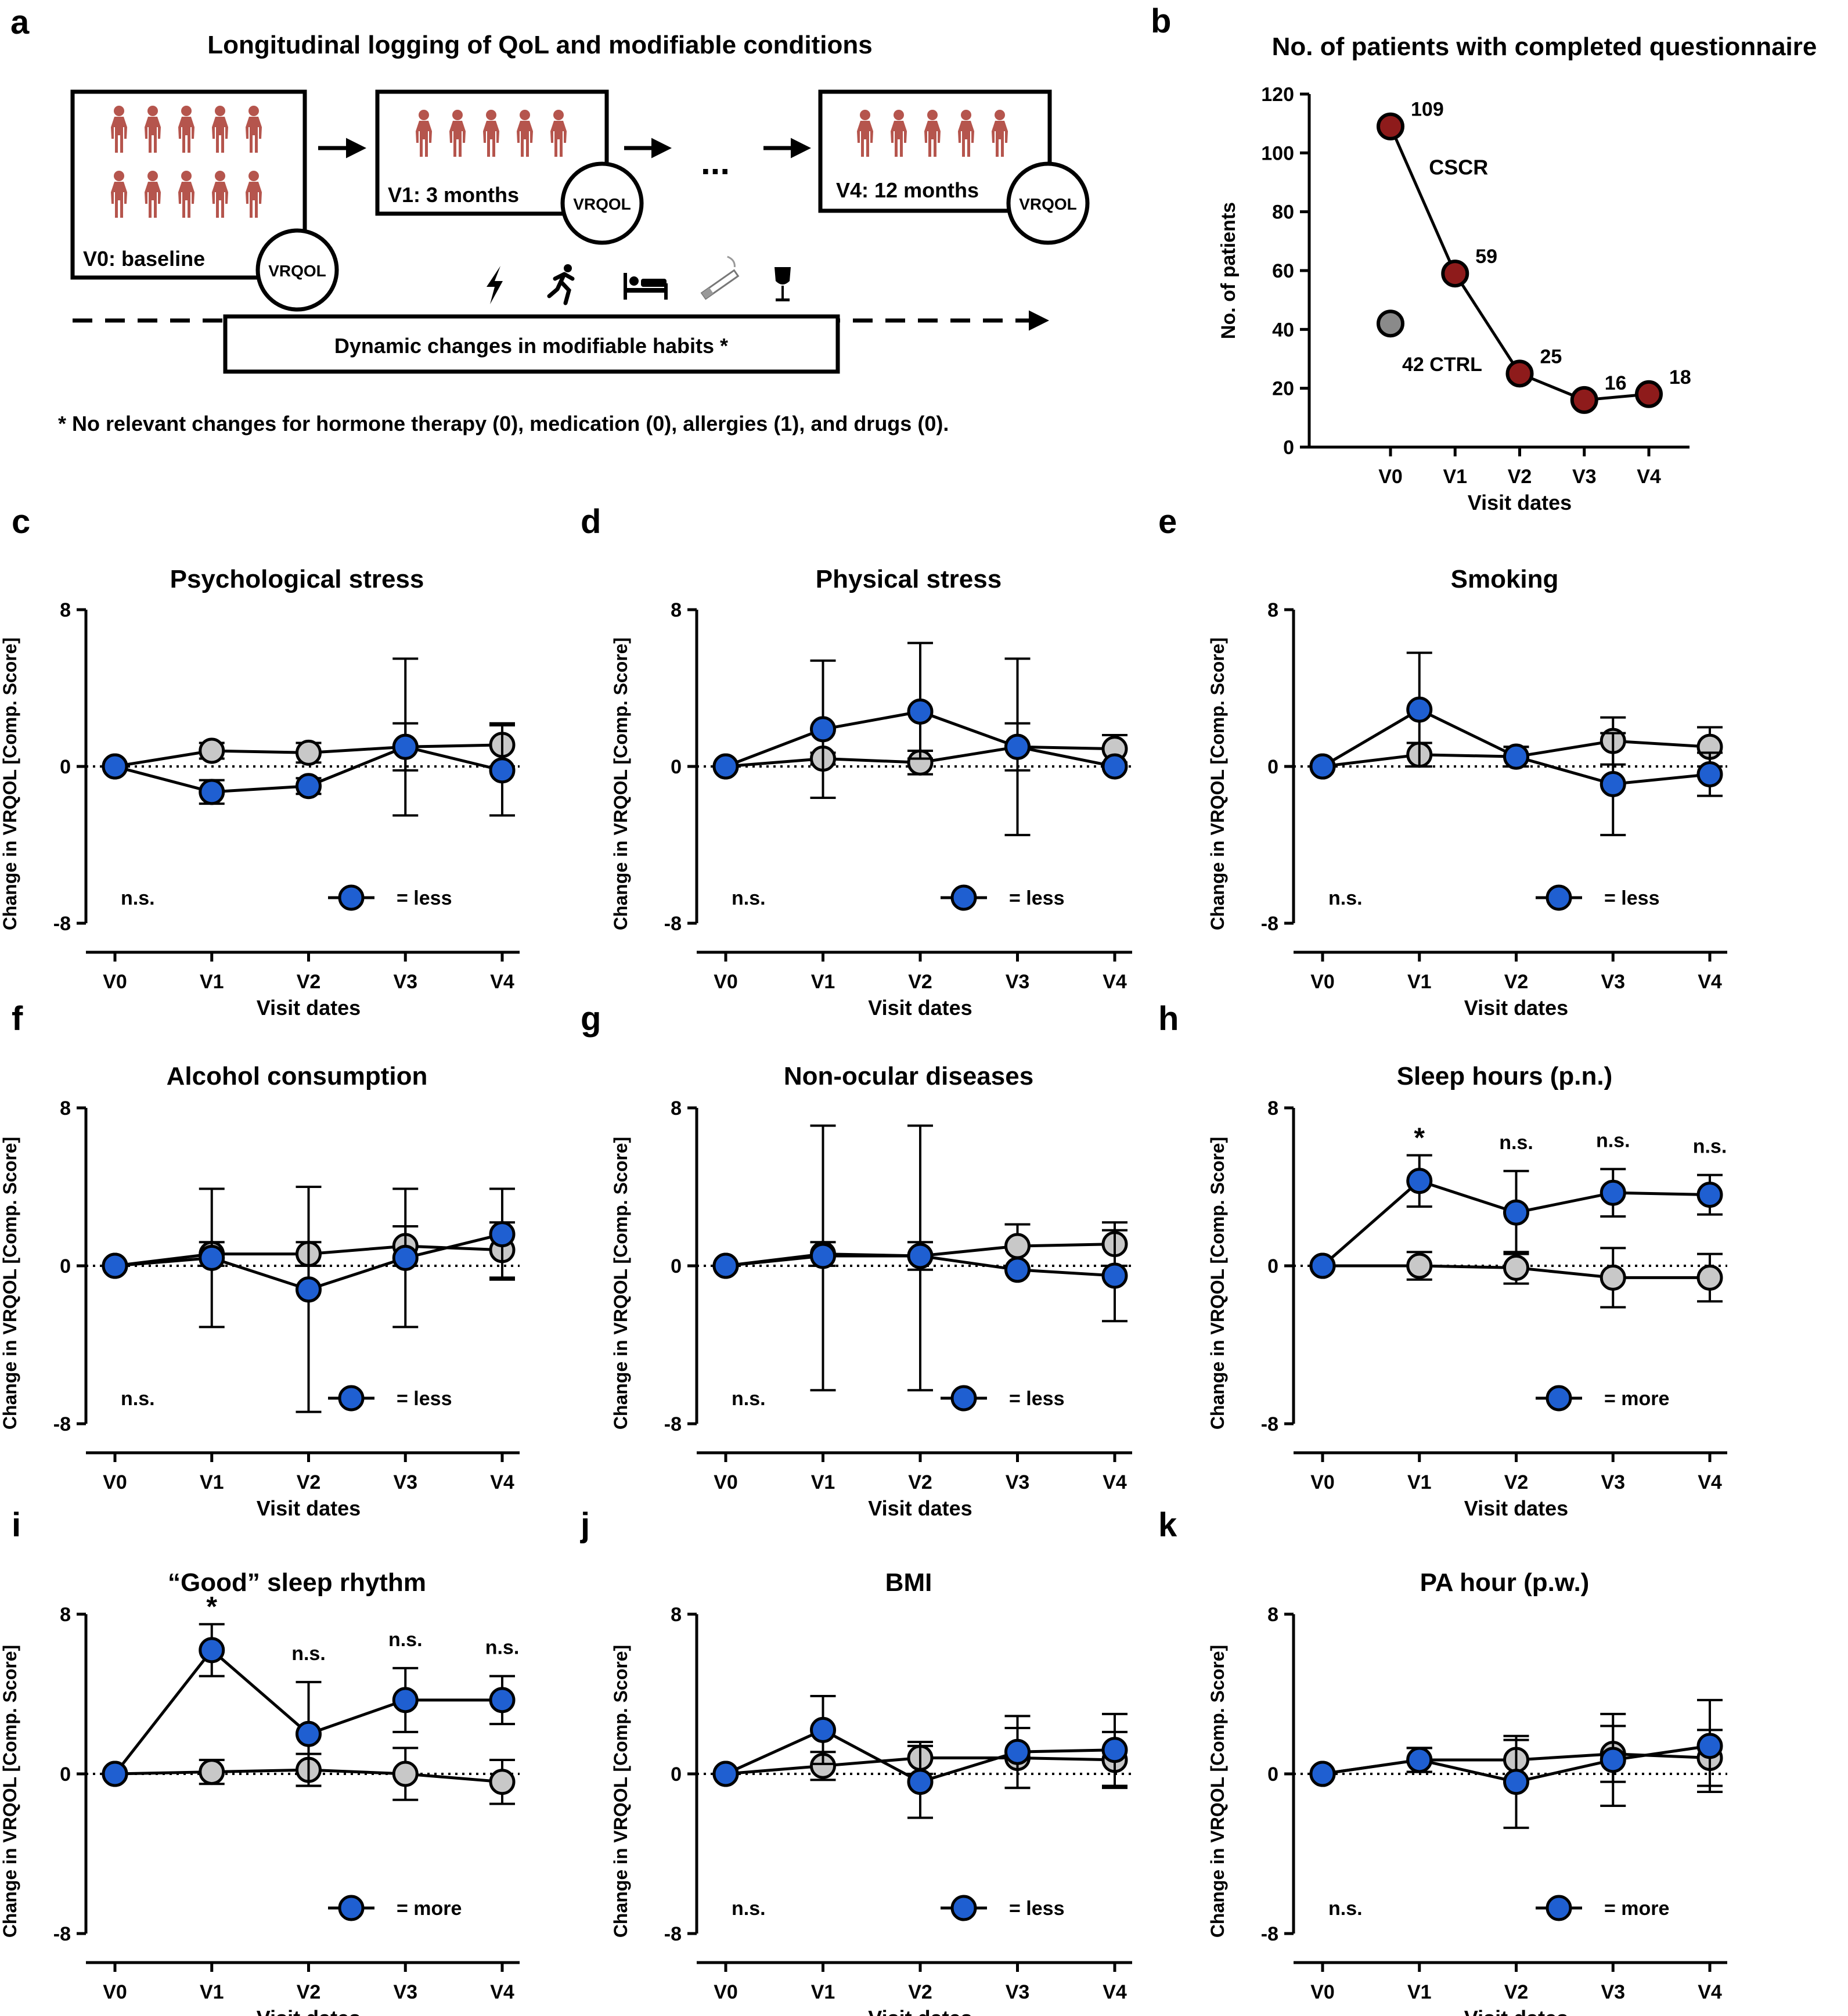 This screenshot has height=2016, width=1848. I want to click on data-label: 59, so click(1486, 257).